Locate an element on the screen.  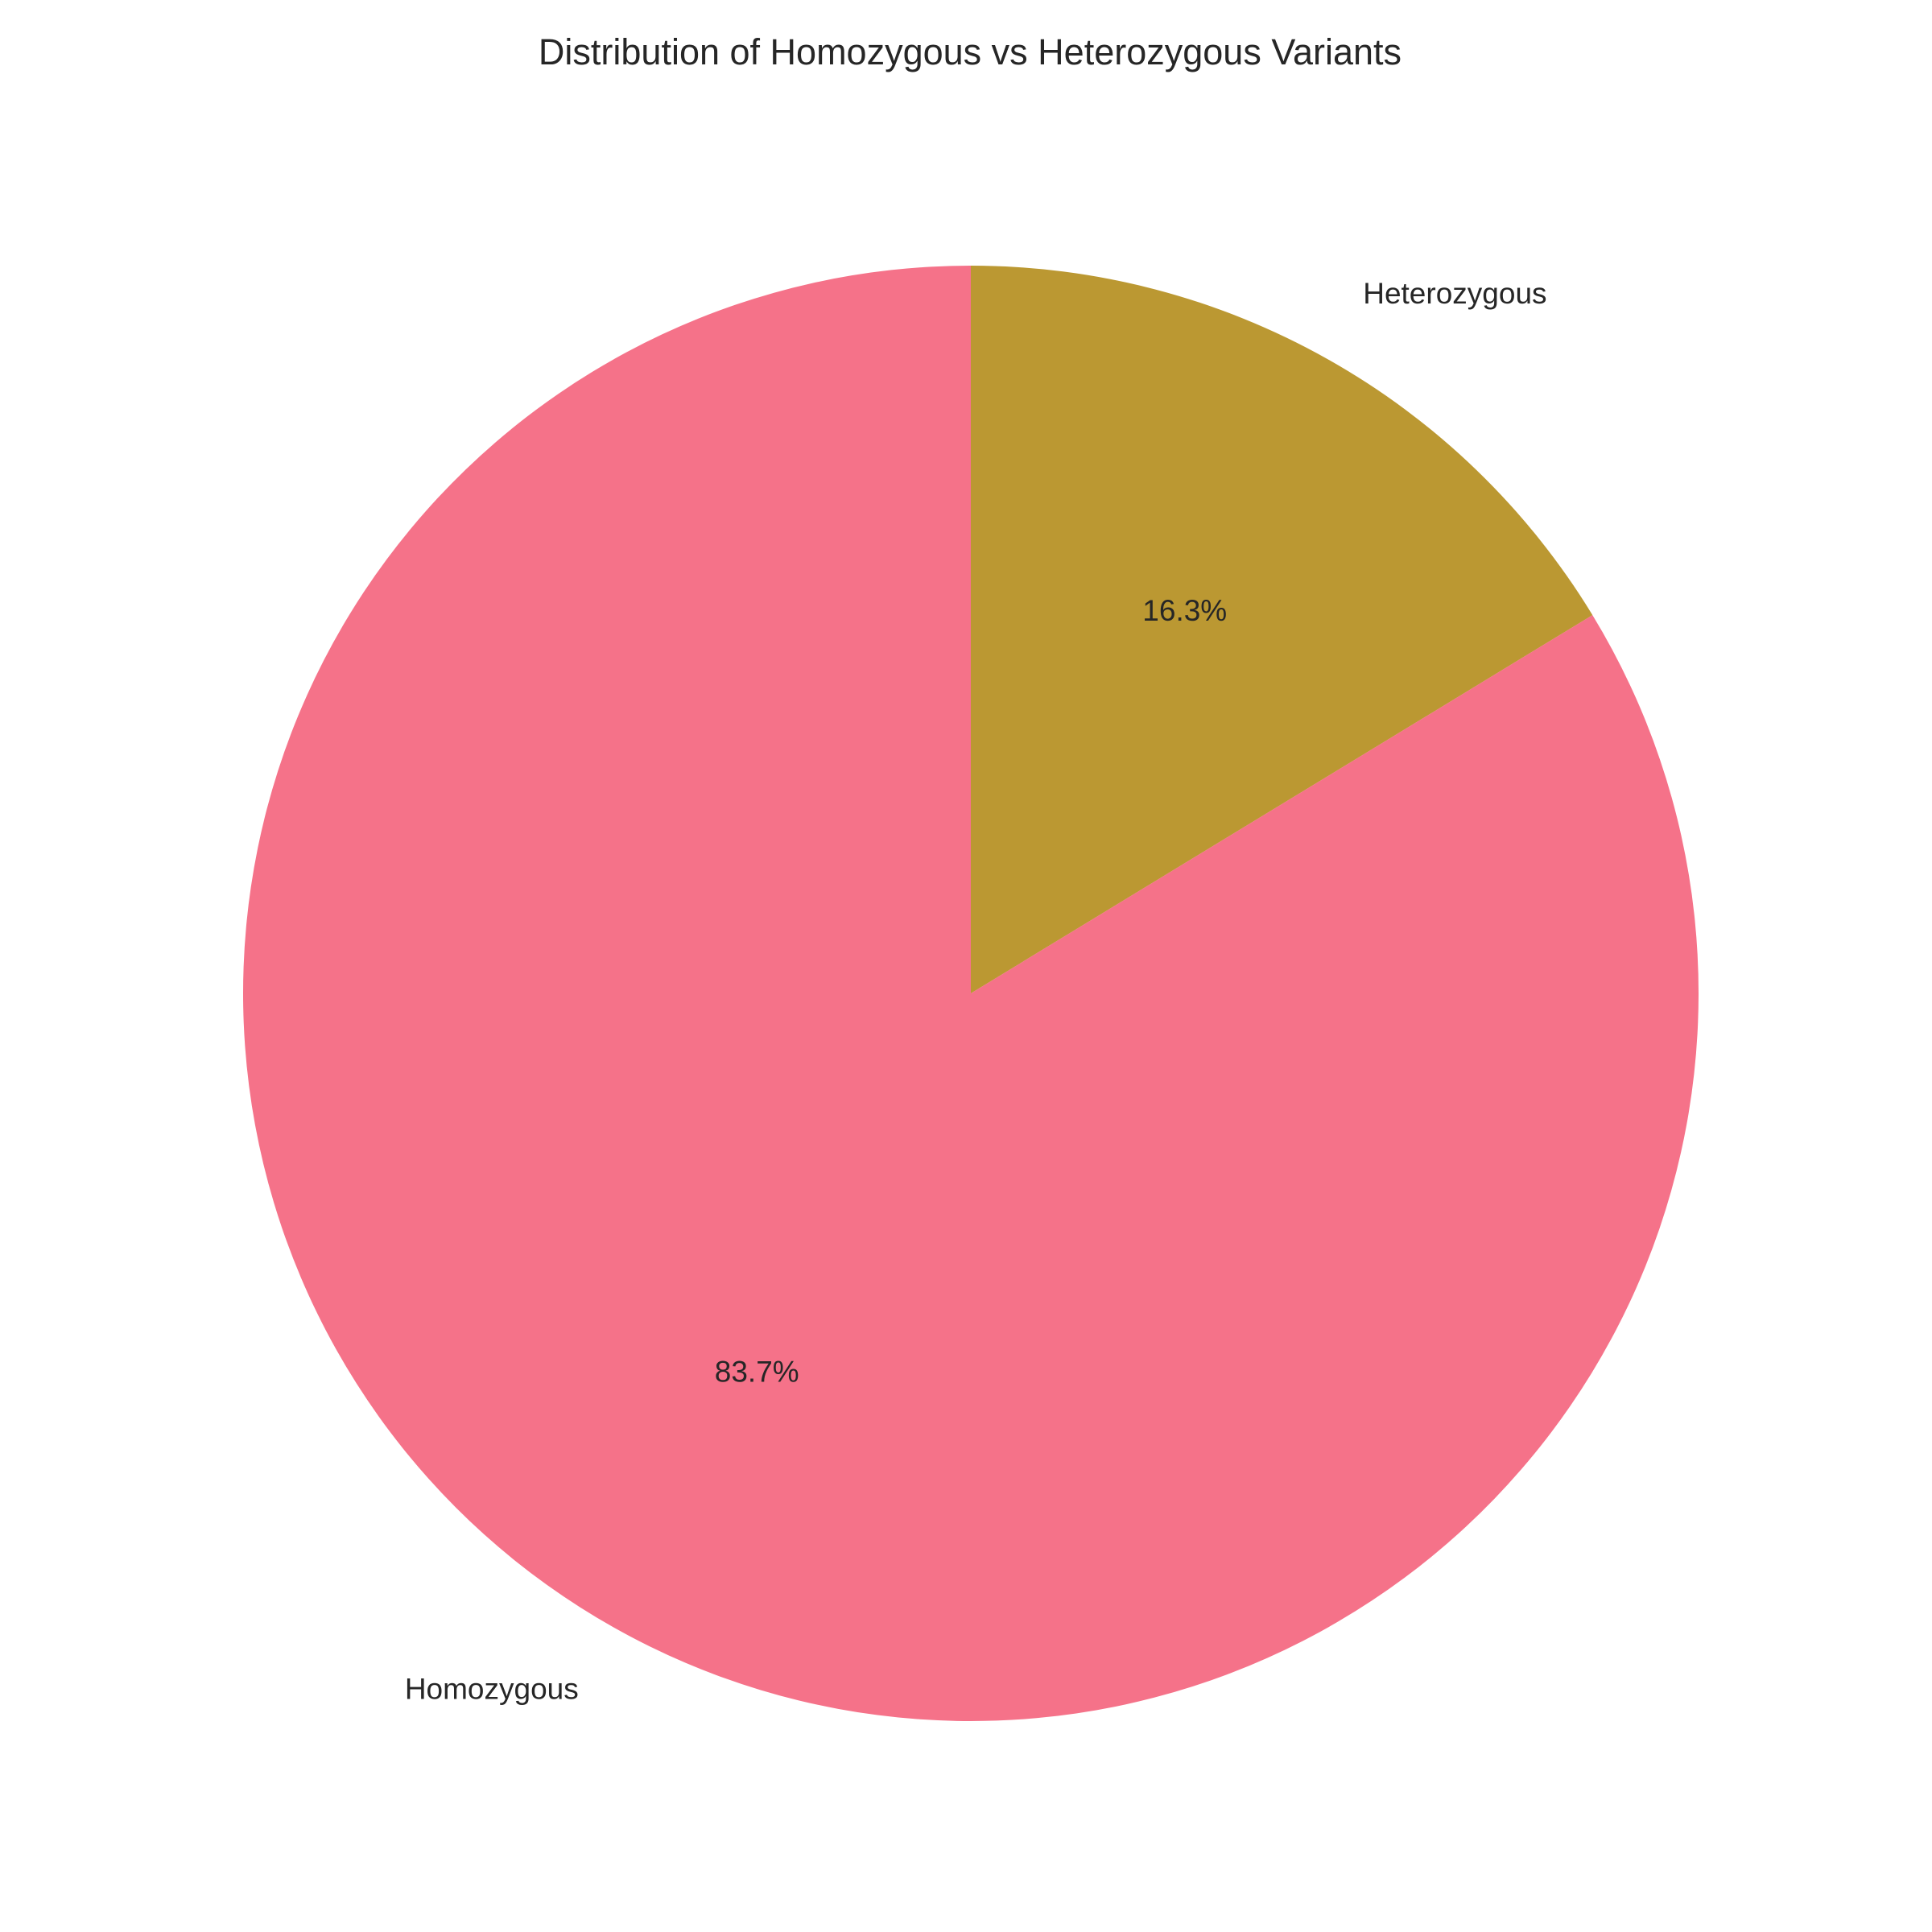
slice-percent-heterozygous: 16.3% is located at coordinates (1184, 610).